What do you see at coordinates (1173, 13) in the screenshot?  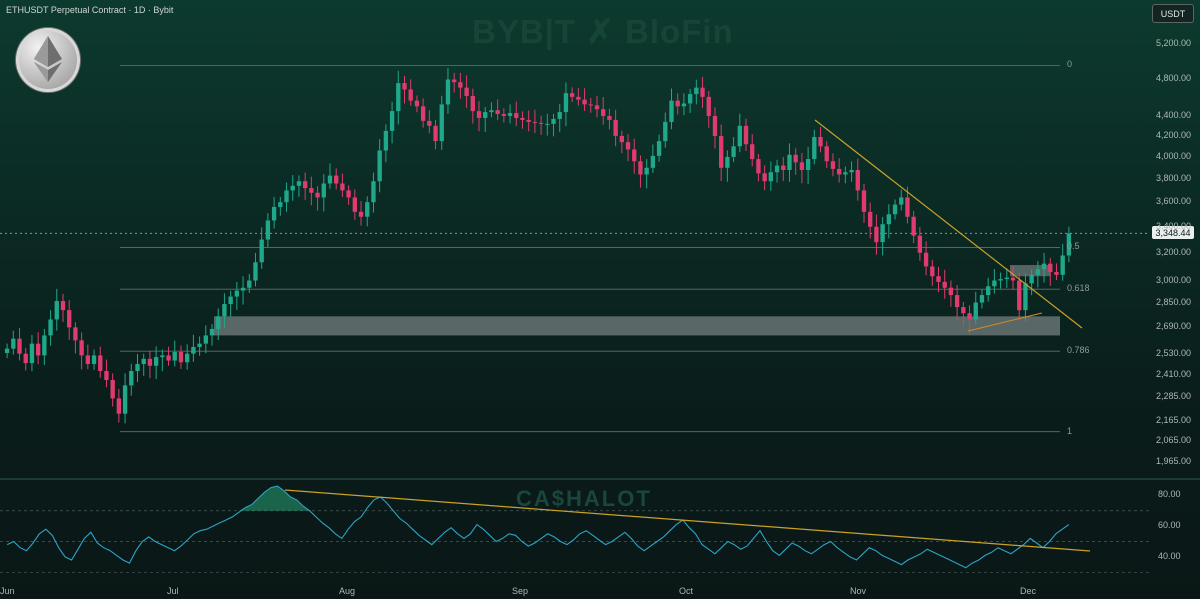 I see `currency-unit-button: USDT` at bounding box center [1173, 13].